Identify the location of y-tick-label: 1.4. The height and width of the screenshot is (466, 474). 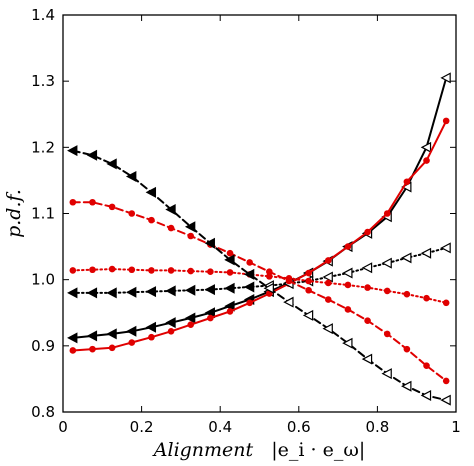
(43, 15).